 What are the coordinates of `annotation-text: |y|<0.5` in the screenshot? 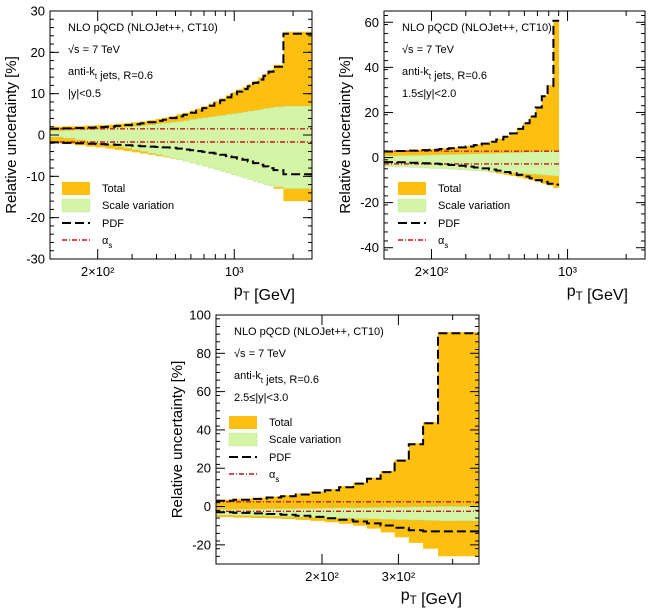 It's located at (84, 94).